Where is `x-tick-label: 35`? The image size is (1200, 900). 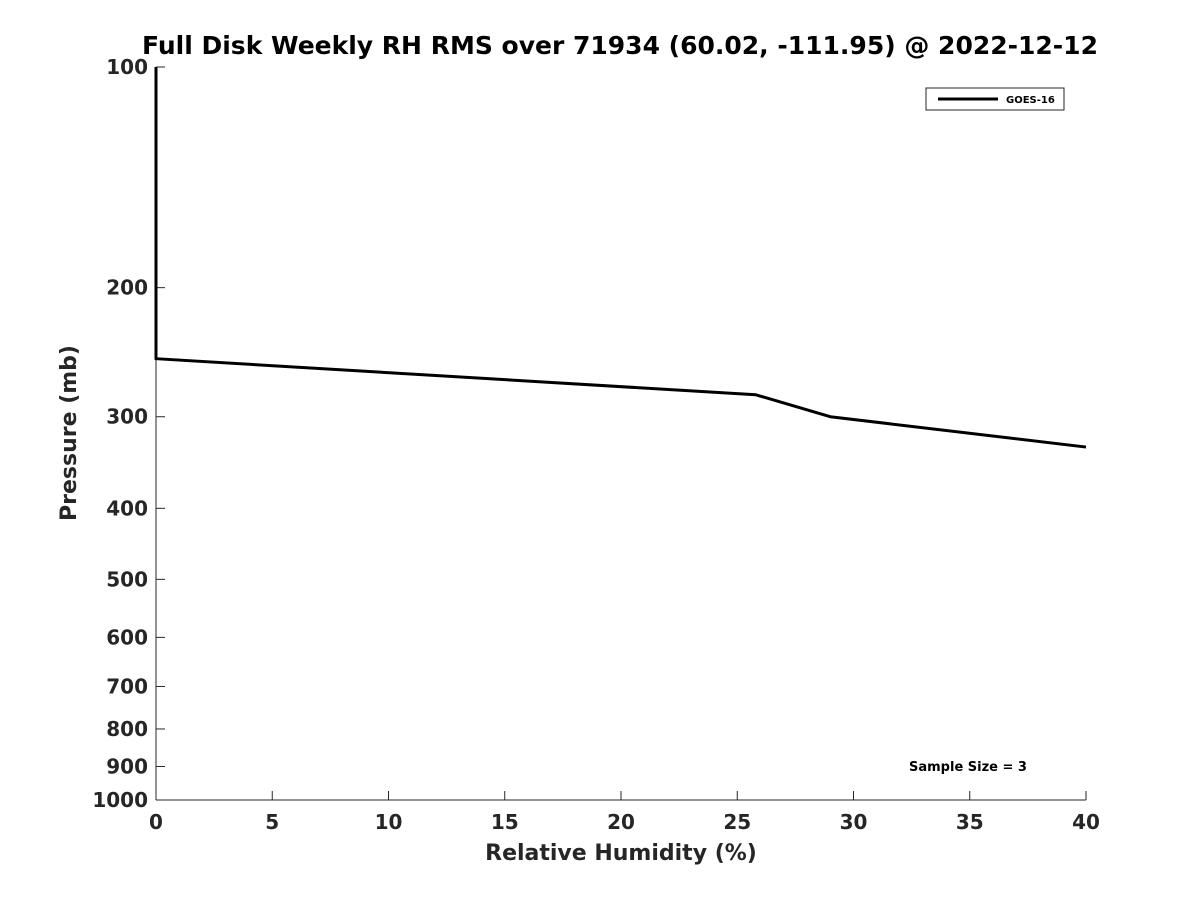
x-tick-label: 35 is located at coordinates (970, 822).